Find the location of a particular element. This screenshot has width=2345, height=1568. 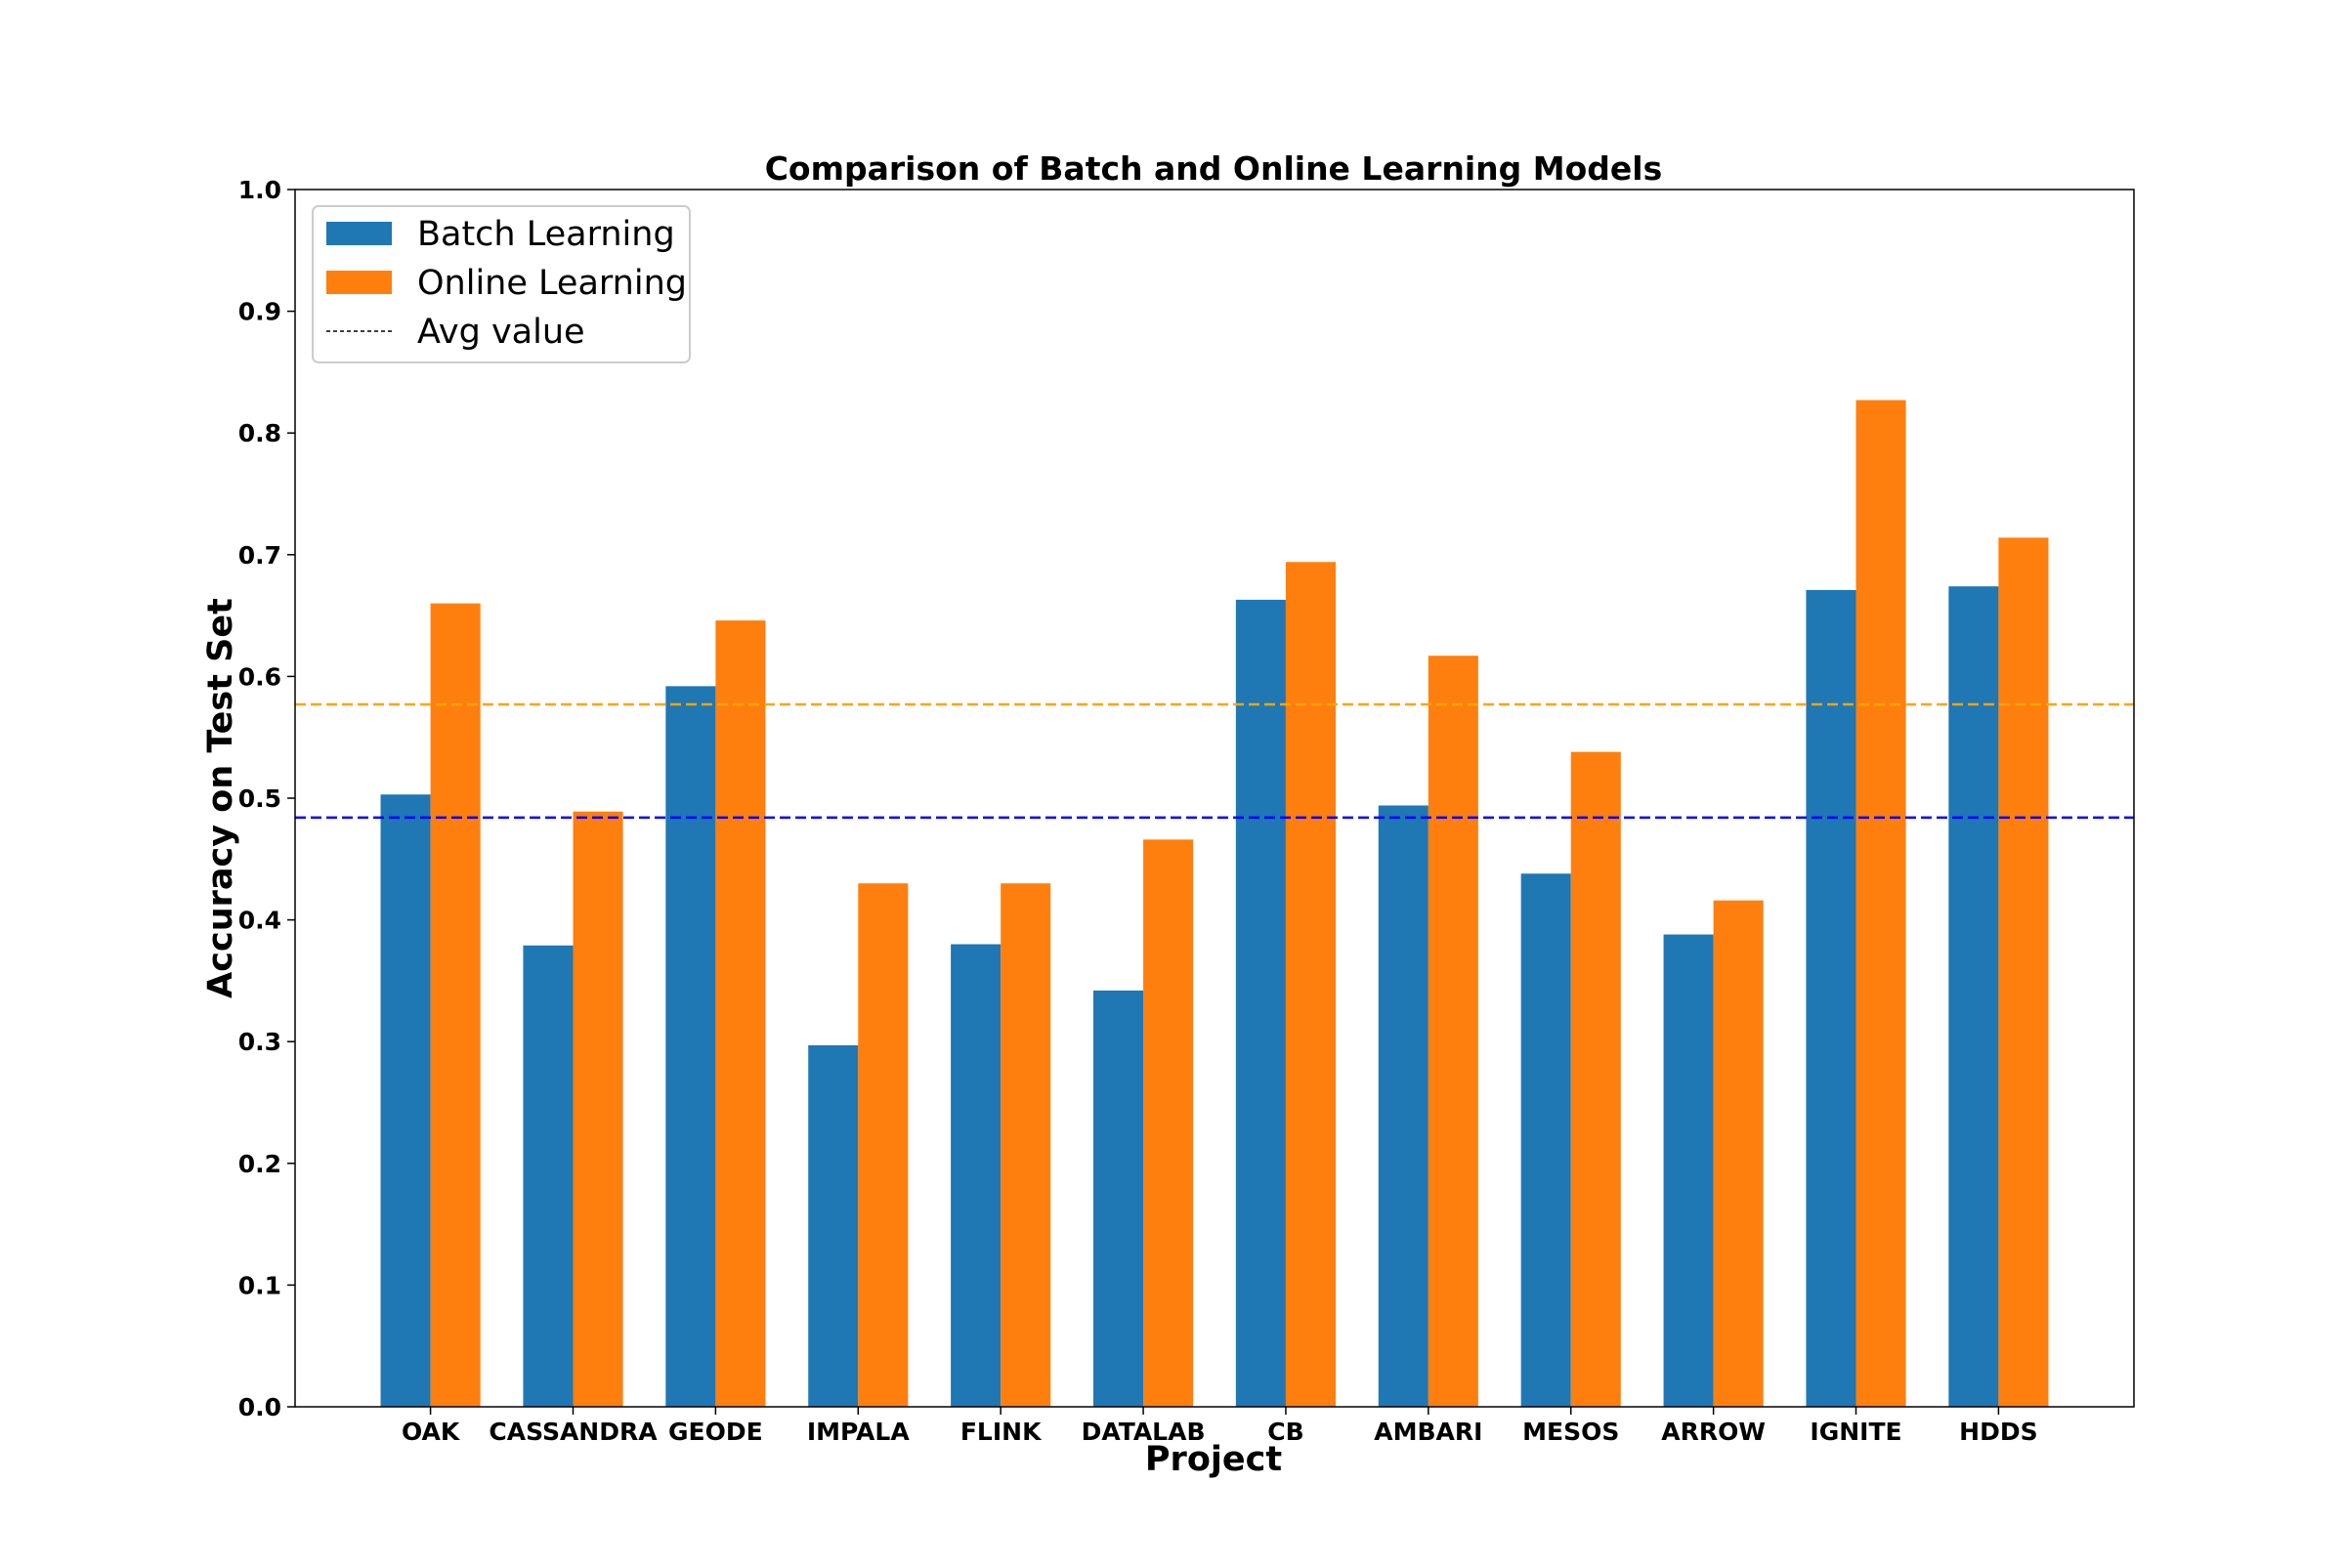

y-axis-label: Accuracy on Test Set is located at coordinates (220, 798).